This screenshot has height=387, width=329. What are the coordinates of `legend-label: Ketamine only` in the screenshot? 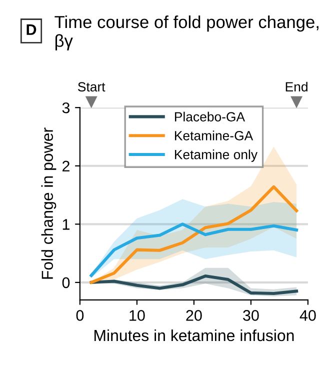 It's located at (216, 156).